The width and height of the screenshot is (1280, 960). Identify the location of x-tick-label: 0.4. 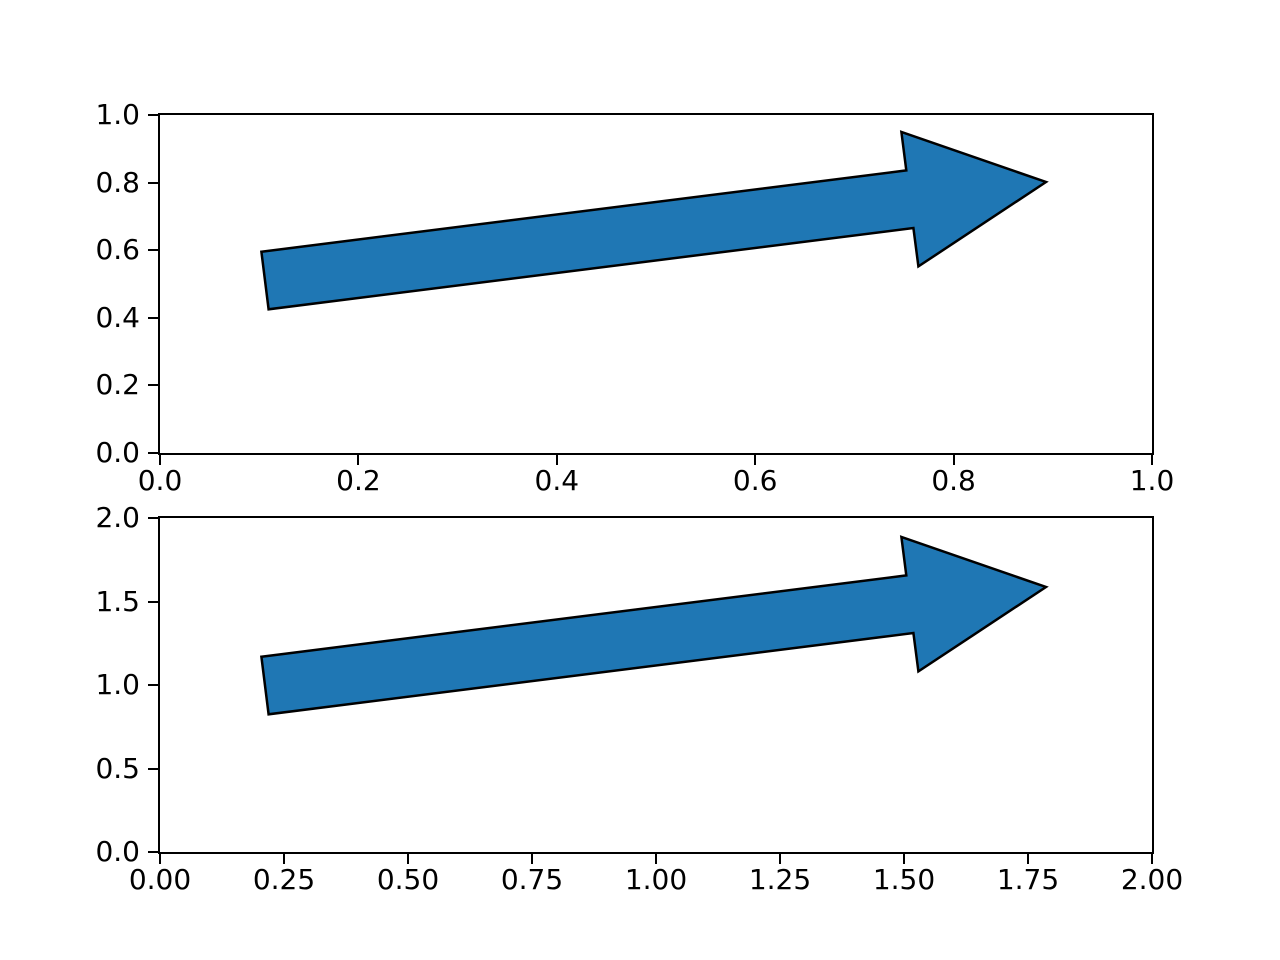
(557, 480).